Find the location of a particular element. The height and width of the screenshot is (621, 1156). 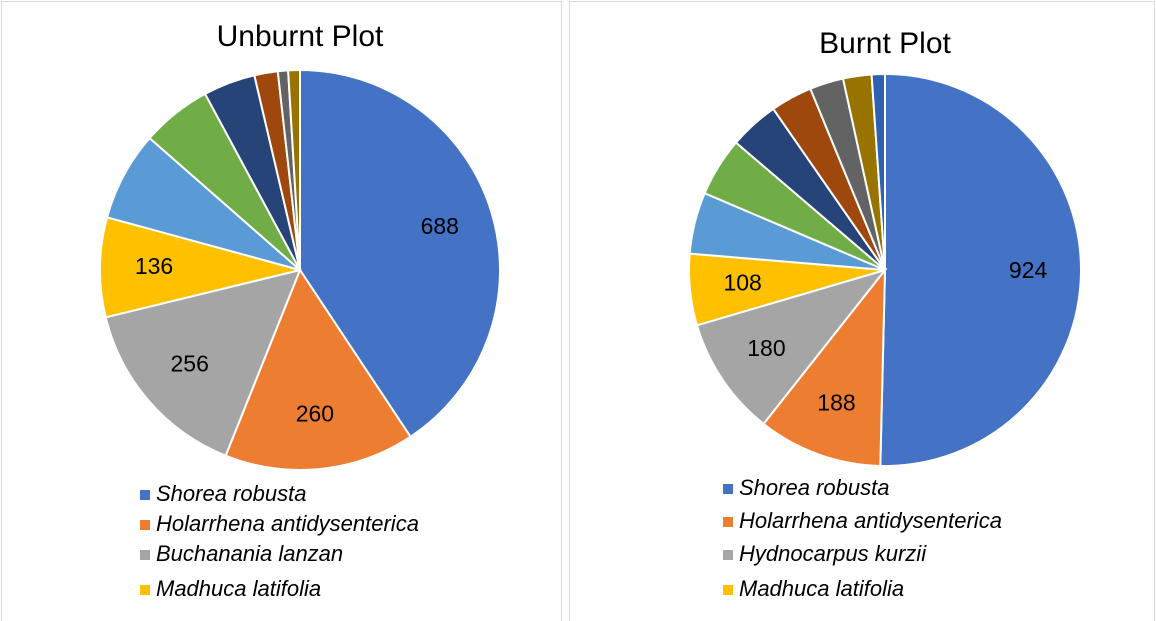

data-label: 136 is located at coordinates (154, 266).